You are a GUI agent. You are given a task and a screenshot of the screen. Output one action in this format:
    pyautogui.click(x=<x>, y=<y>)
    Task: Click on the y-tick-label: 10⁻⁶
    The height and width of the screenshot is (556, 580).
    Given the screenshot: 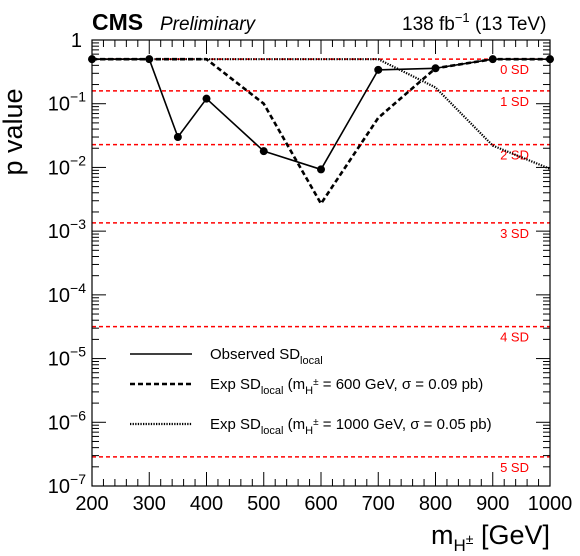 What is the action you would take?
    pyautogui.click(x=67, y=420)
    